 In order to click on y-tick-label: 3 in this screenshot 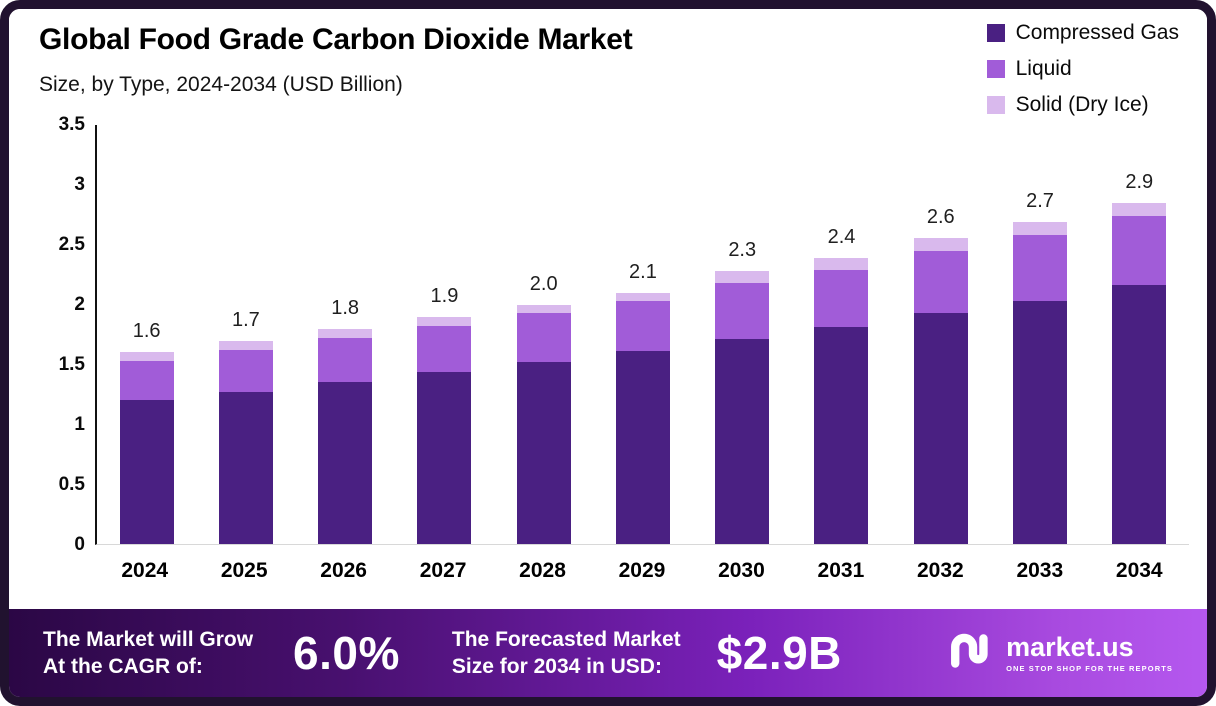, I will do `click(79, 184)`.